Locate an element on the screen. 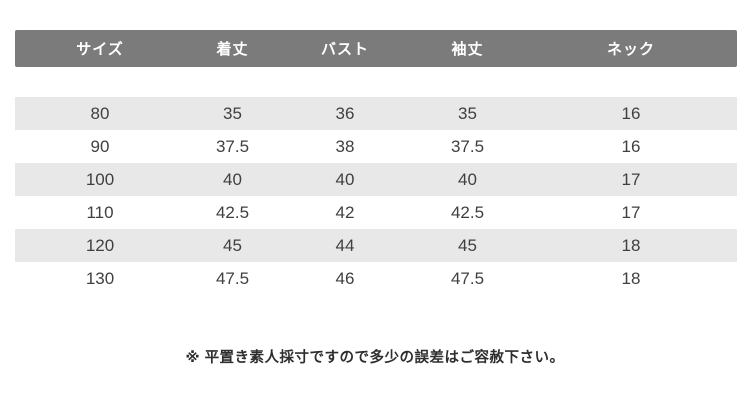 The width and height of the screenshot is (750, 400). table-row: 130 47.5 46 47.5 18 is located at coordinates (376, 278).